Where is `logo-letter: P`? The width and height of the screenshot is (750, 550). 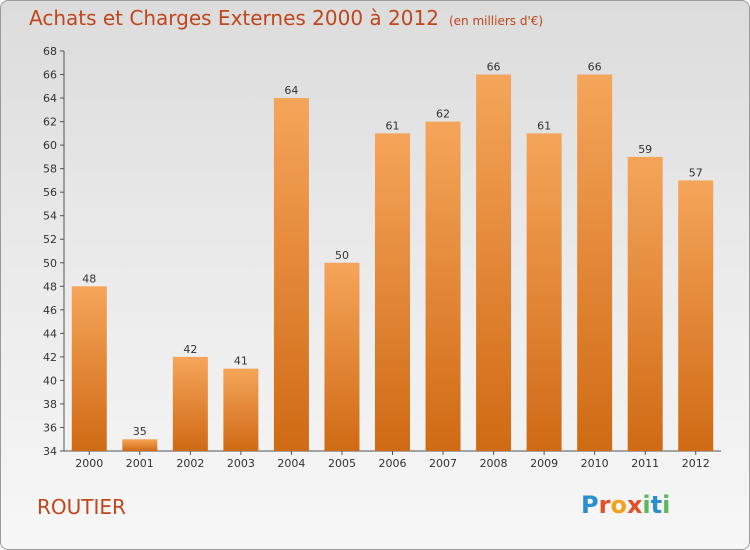
logo-letter: P is located at coordinates (590, 505).